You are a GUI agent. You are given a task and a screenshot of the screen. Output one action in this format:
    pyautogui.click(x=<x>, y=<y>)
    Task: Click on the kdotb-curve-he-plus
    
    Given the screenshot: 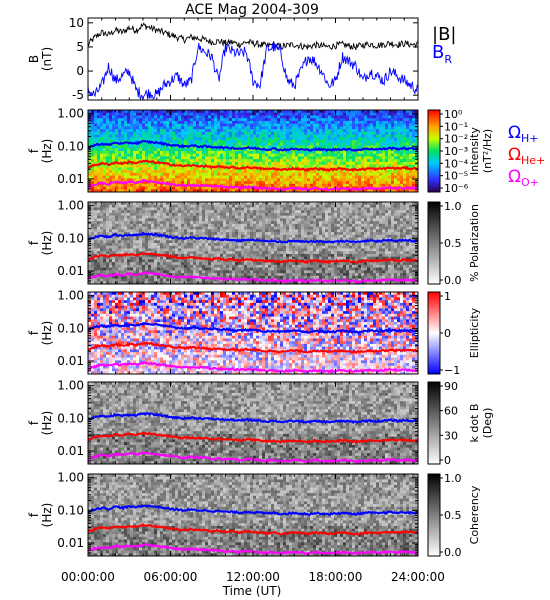 What is the action you would take?
    pyautogui.click(x=253, y=438)
    